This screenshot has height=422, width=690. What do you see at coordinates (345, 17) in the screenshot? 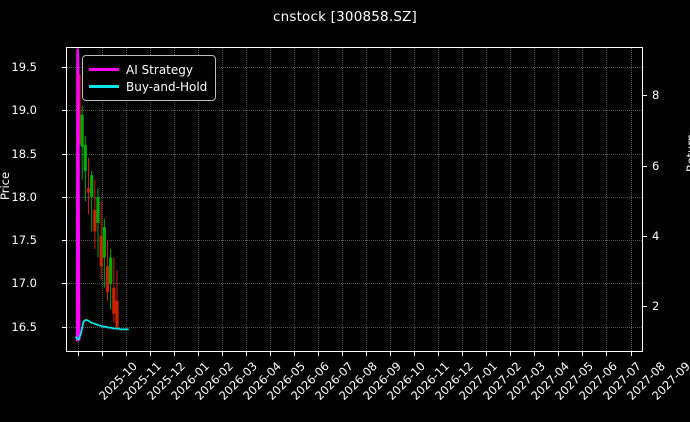
I see `page-title: cnstock [300858.SZ]` at bounding box center [345, 17].